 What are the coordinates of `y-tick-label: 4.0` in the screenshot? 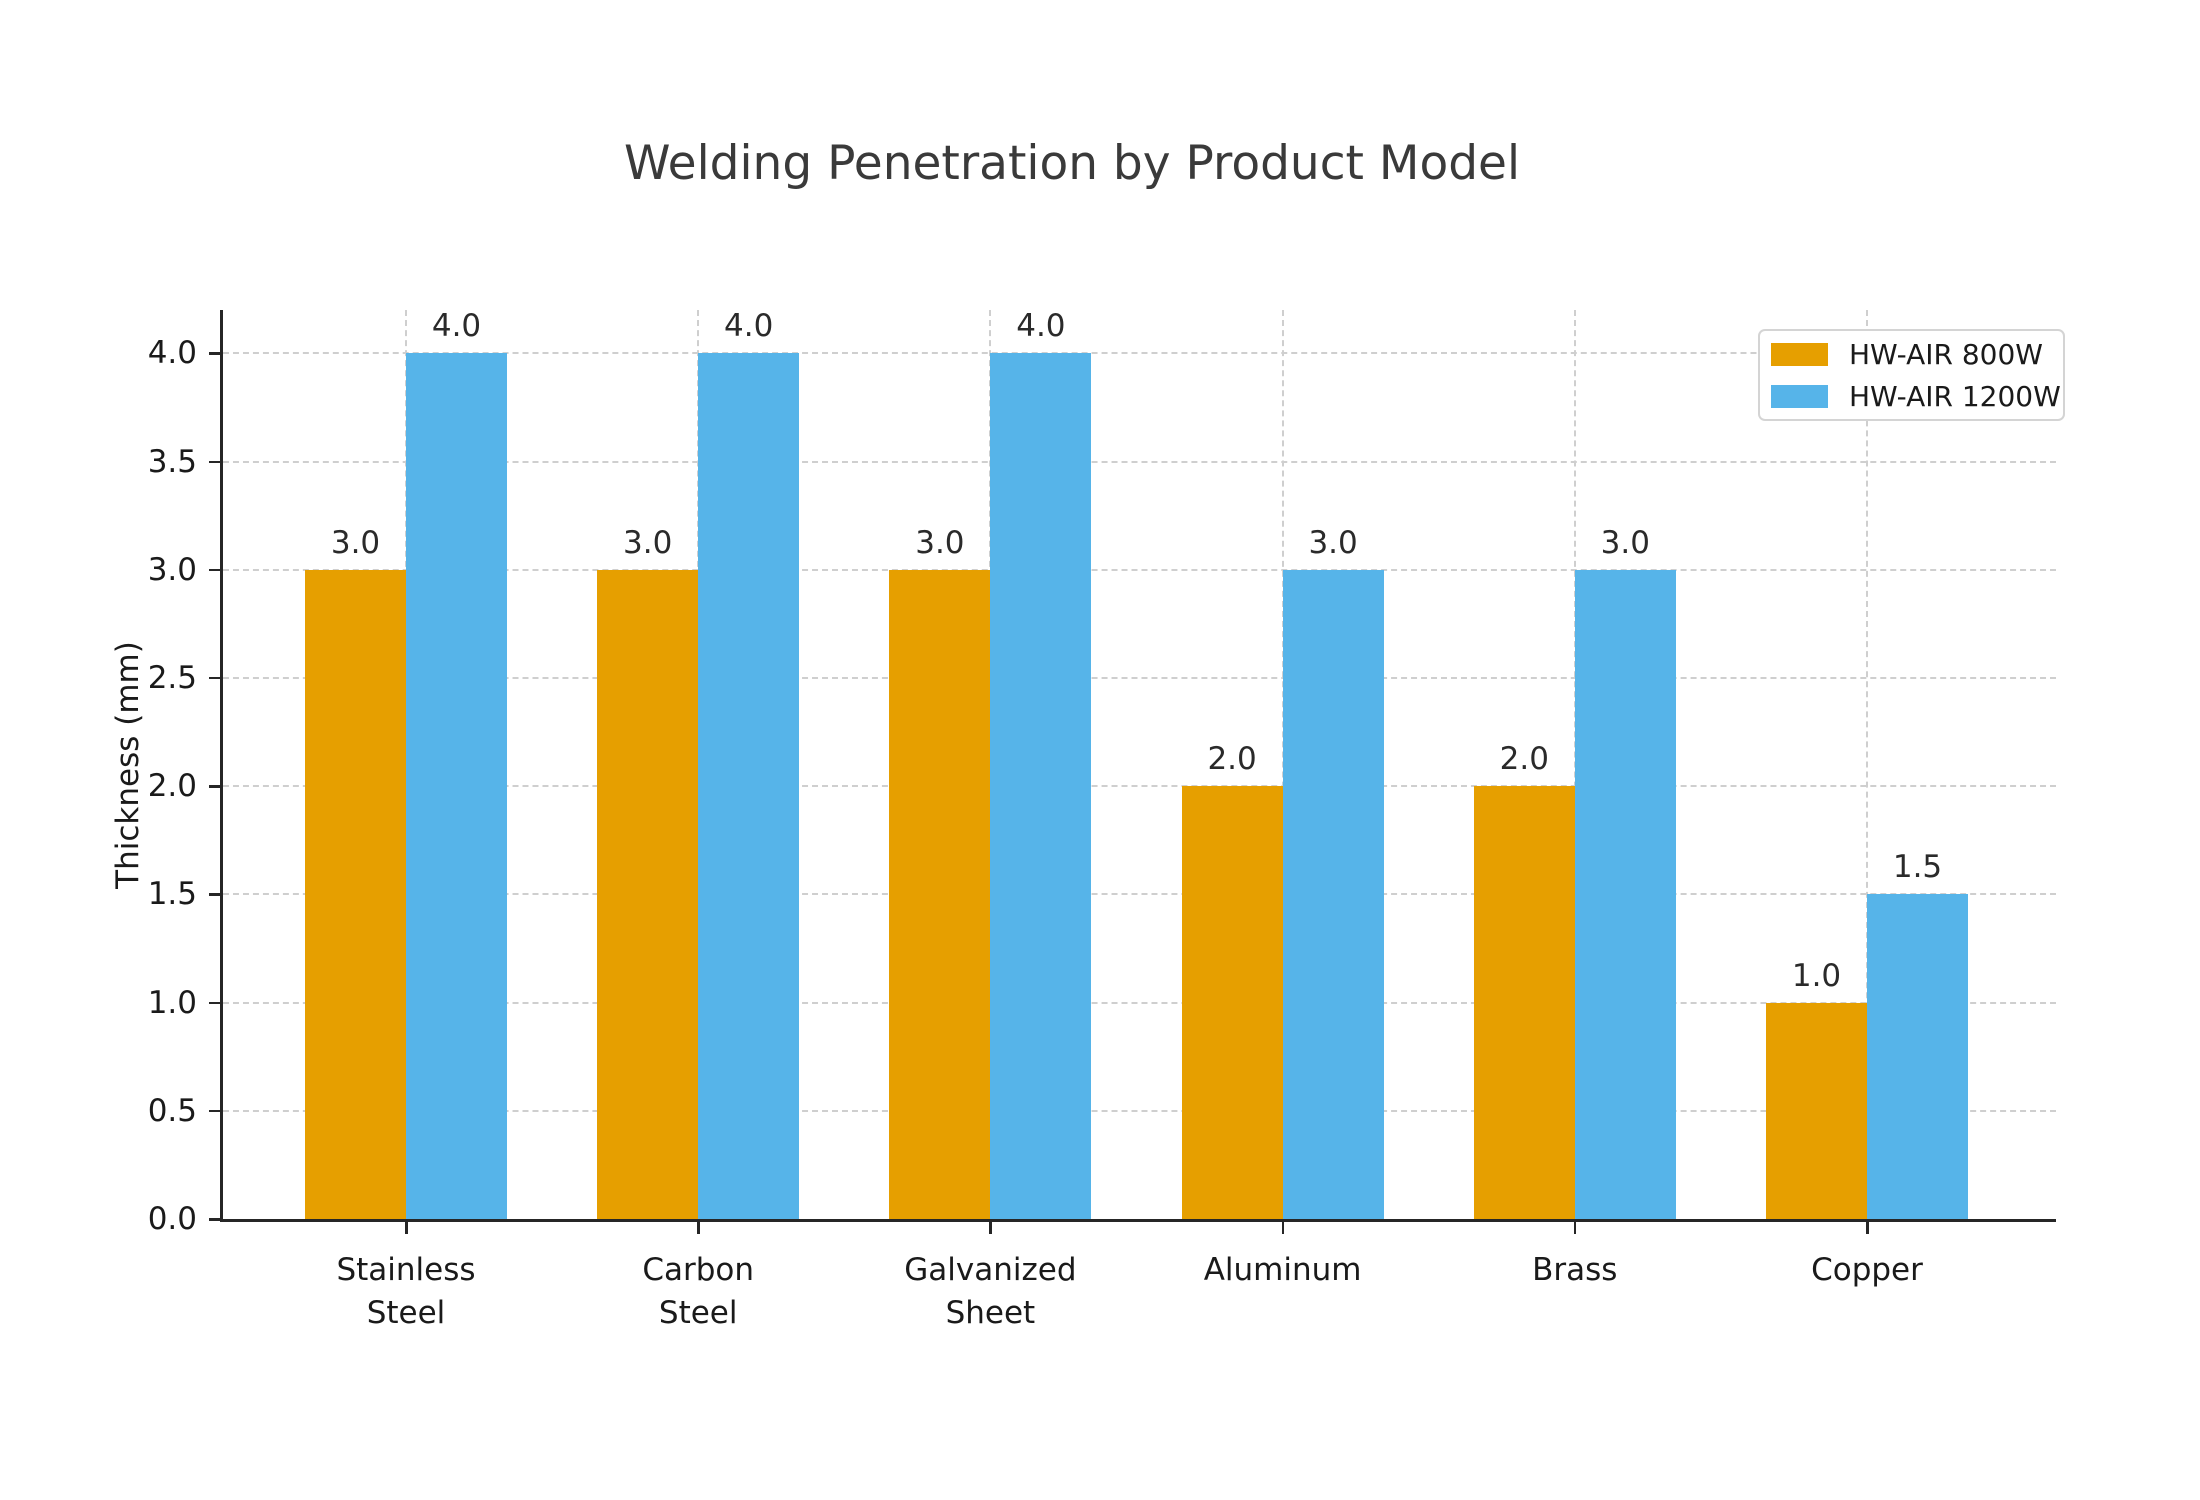 It's located at (172, 353).